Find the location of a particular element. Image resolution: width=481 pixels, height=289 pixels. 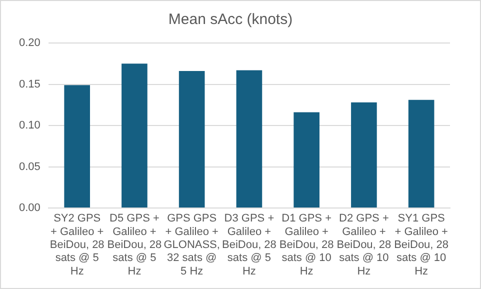

x-tick-label: D1 GPS + Galileo + BeiDou, 28 sats @ 10 Hz is located at coordinates (306, 245).